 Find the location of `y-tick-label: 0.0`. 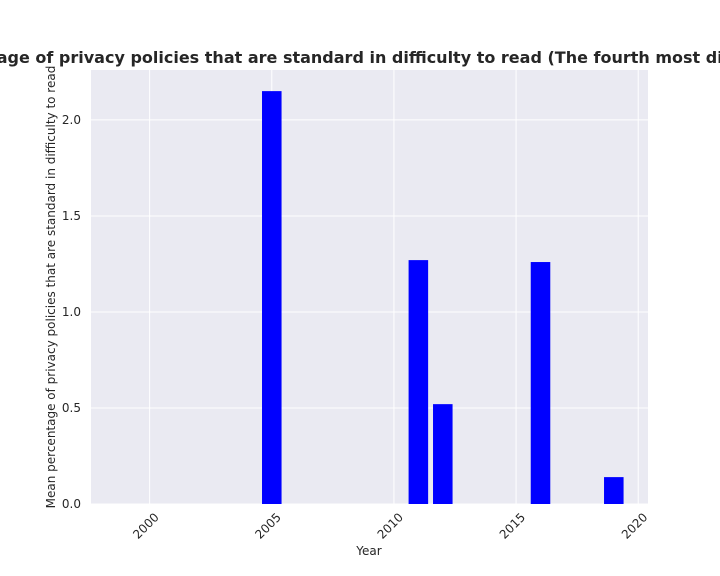

y-tick-label: 0.0 is located at coordinates (71, 504).